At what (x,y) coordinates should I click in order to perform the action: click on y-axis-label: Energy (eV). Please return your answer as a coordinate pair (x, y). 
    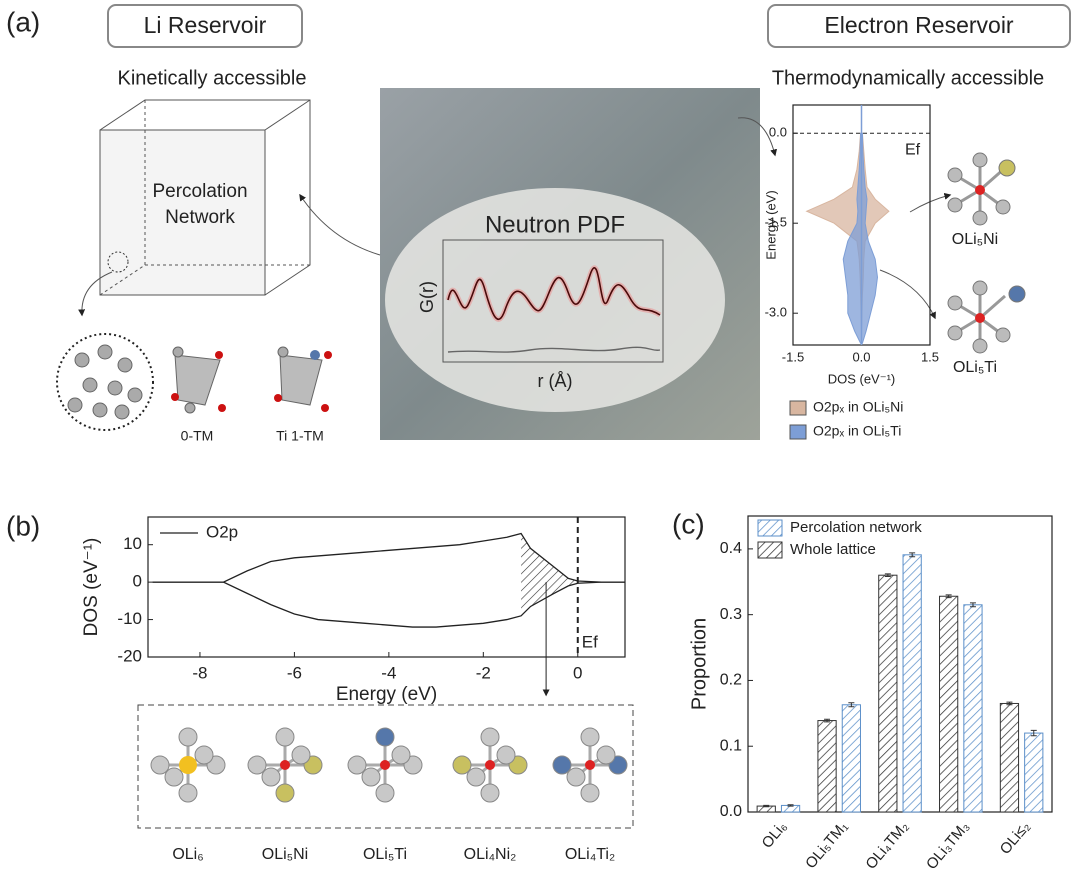
    Looking at the image, I should click on (770, 224).